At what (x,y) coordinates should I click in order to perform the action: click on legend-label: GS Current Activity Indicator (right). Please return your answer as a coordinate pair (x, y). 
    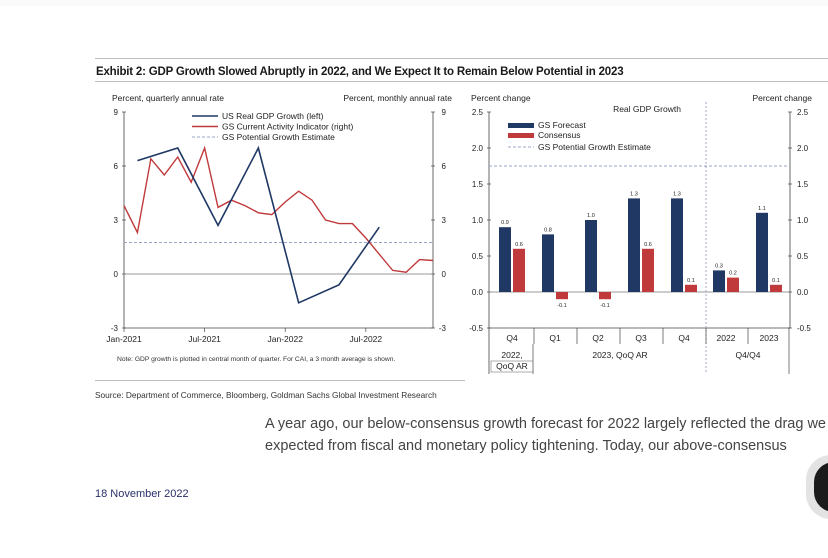
    Looking at the image, I should click on (287, 127).